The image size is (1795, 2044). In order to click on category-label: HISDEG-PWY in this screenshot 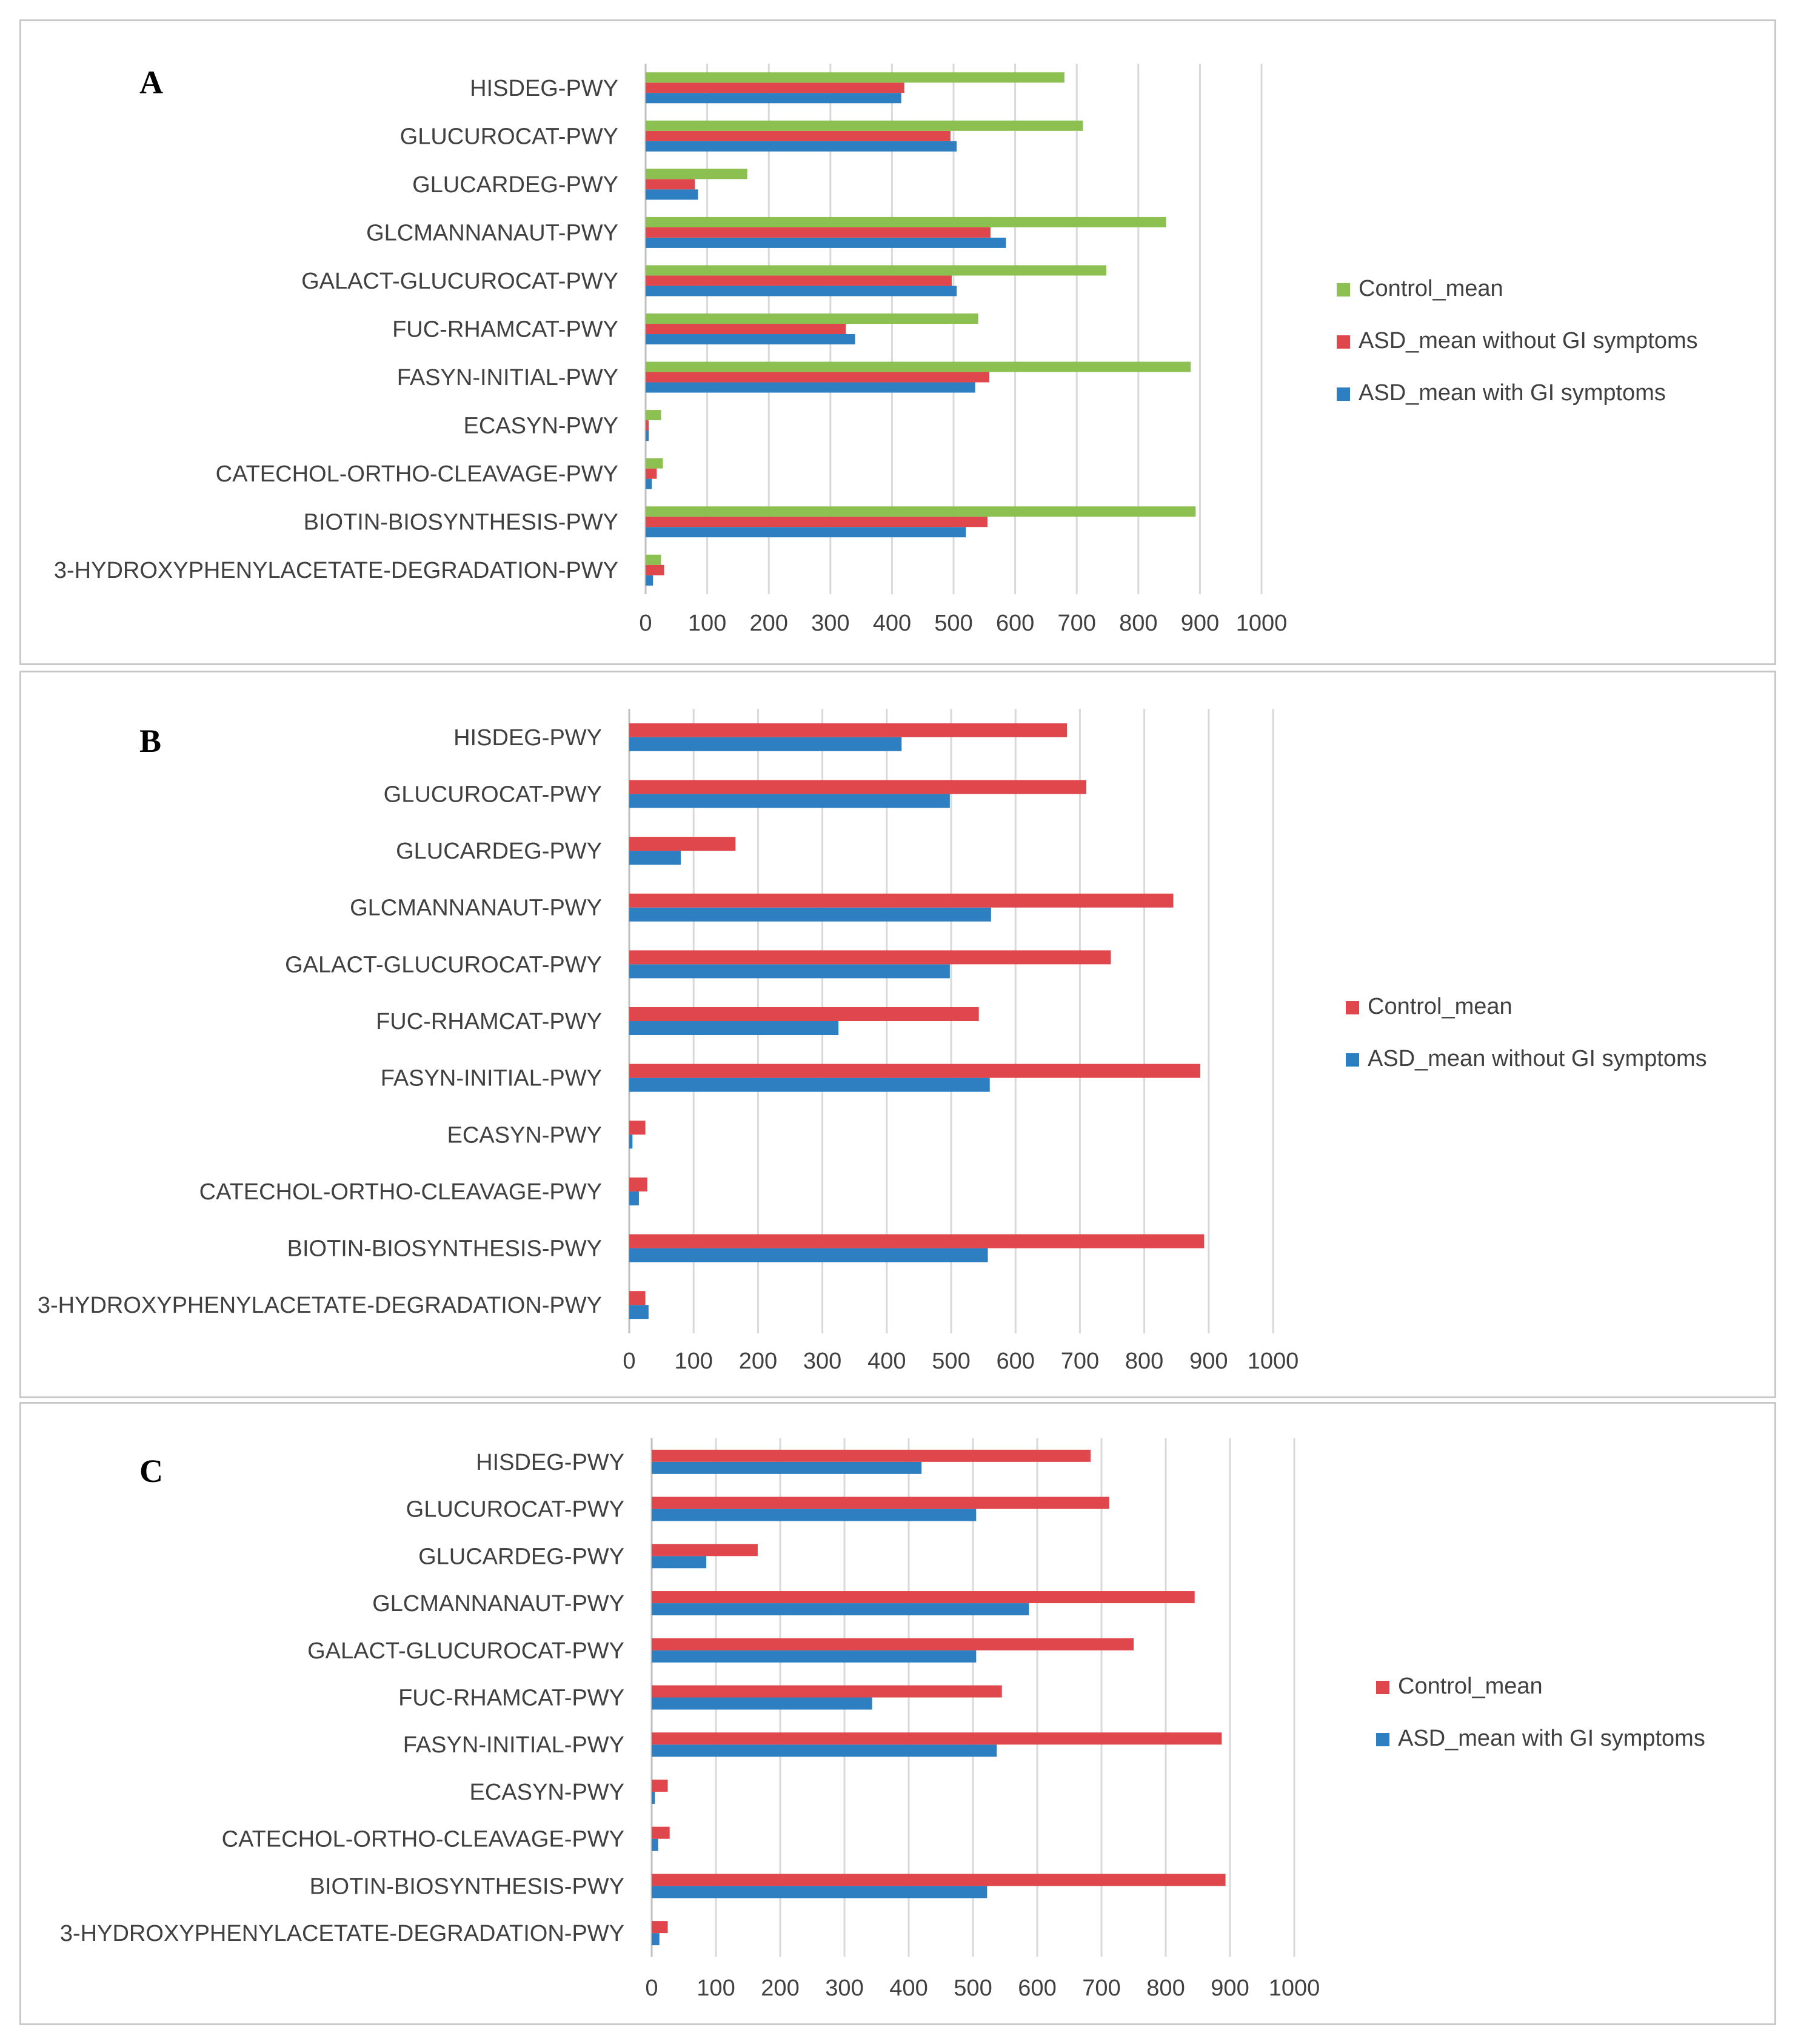, I will do `click(528, 738)`.